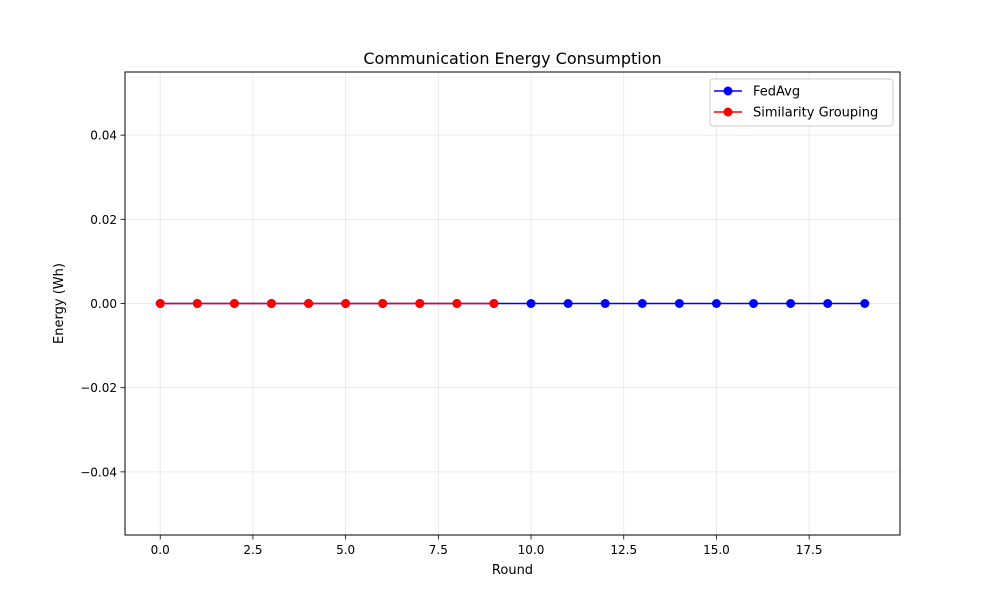  I want to click on x-tick-label: 10.0, so click(531, 550).